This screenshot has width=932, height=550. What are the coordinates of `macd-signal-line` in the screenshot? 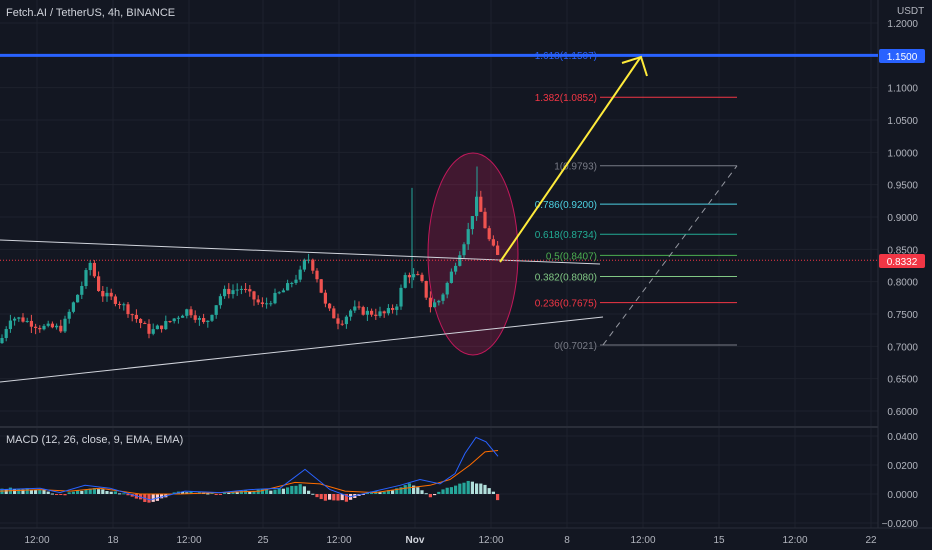 It's located at (249, 472).